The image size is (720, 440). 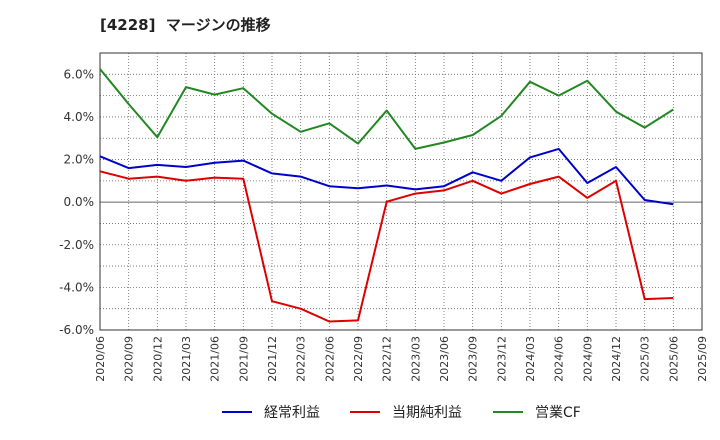 What do you see at coordinates (292, 413) in the screenshot?
I see `legend-label-0: 経常利益` at bounding box center [292, 413].